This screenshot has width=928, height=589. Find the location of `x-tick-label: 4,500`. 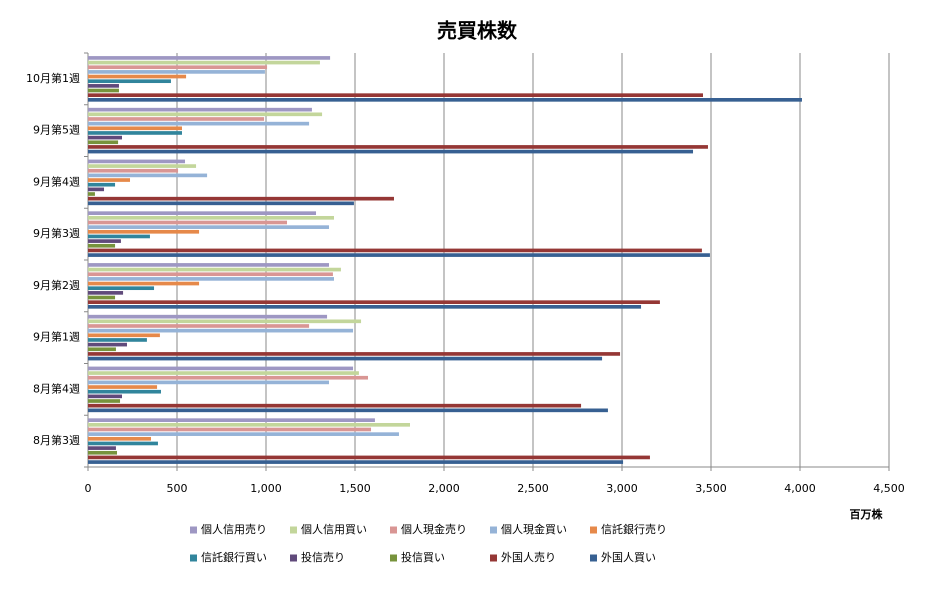

x-tick-label: 4,500 is located at coordinates (889, 488).